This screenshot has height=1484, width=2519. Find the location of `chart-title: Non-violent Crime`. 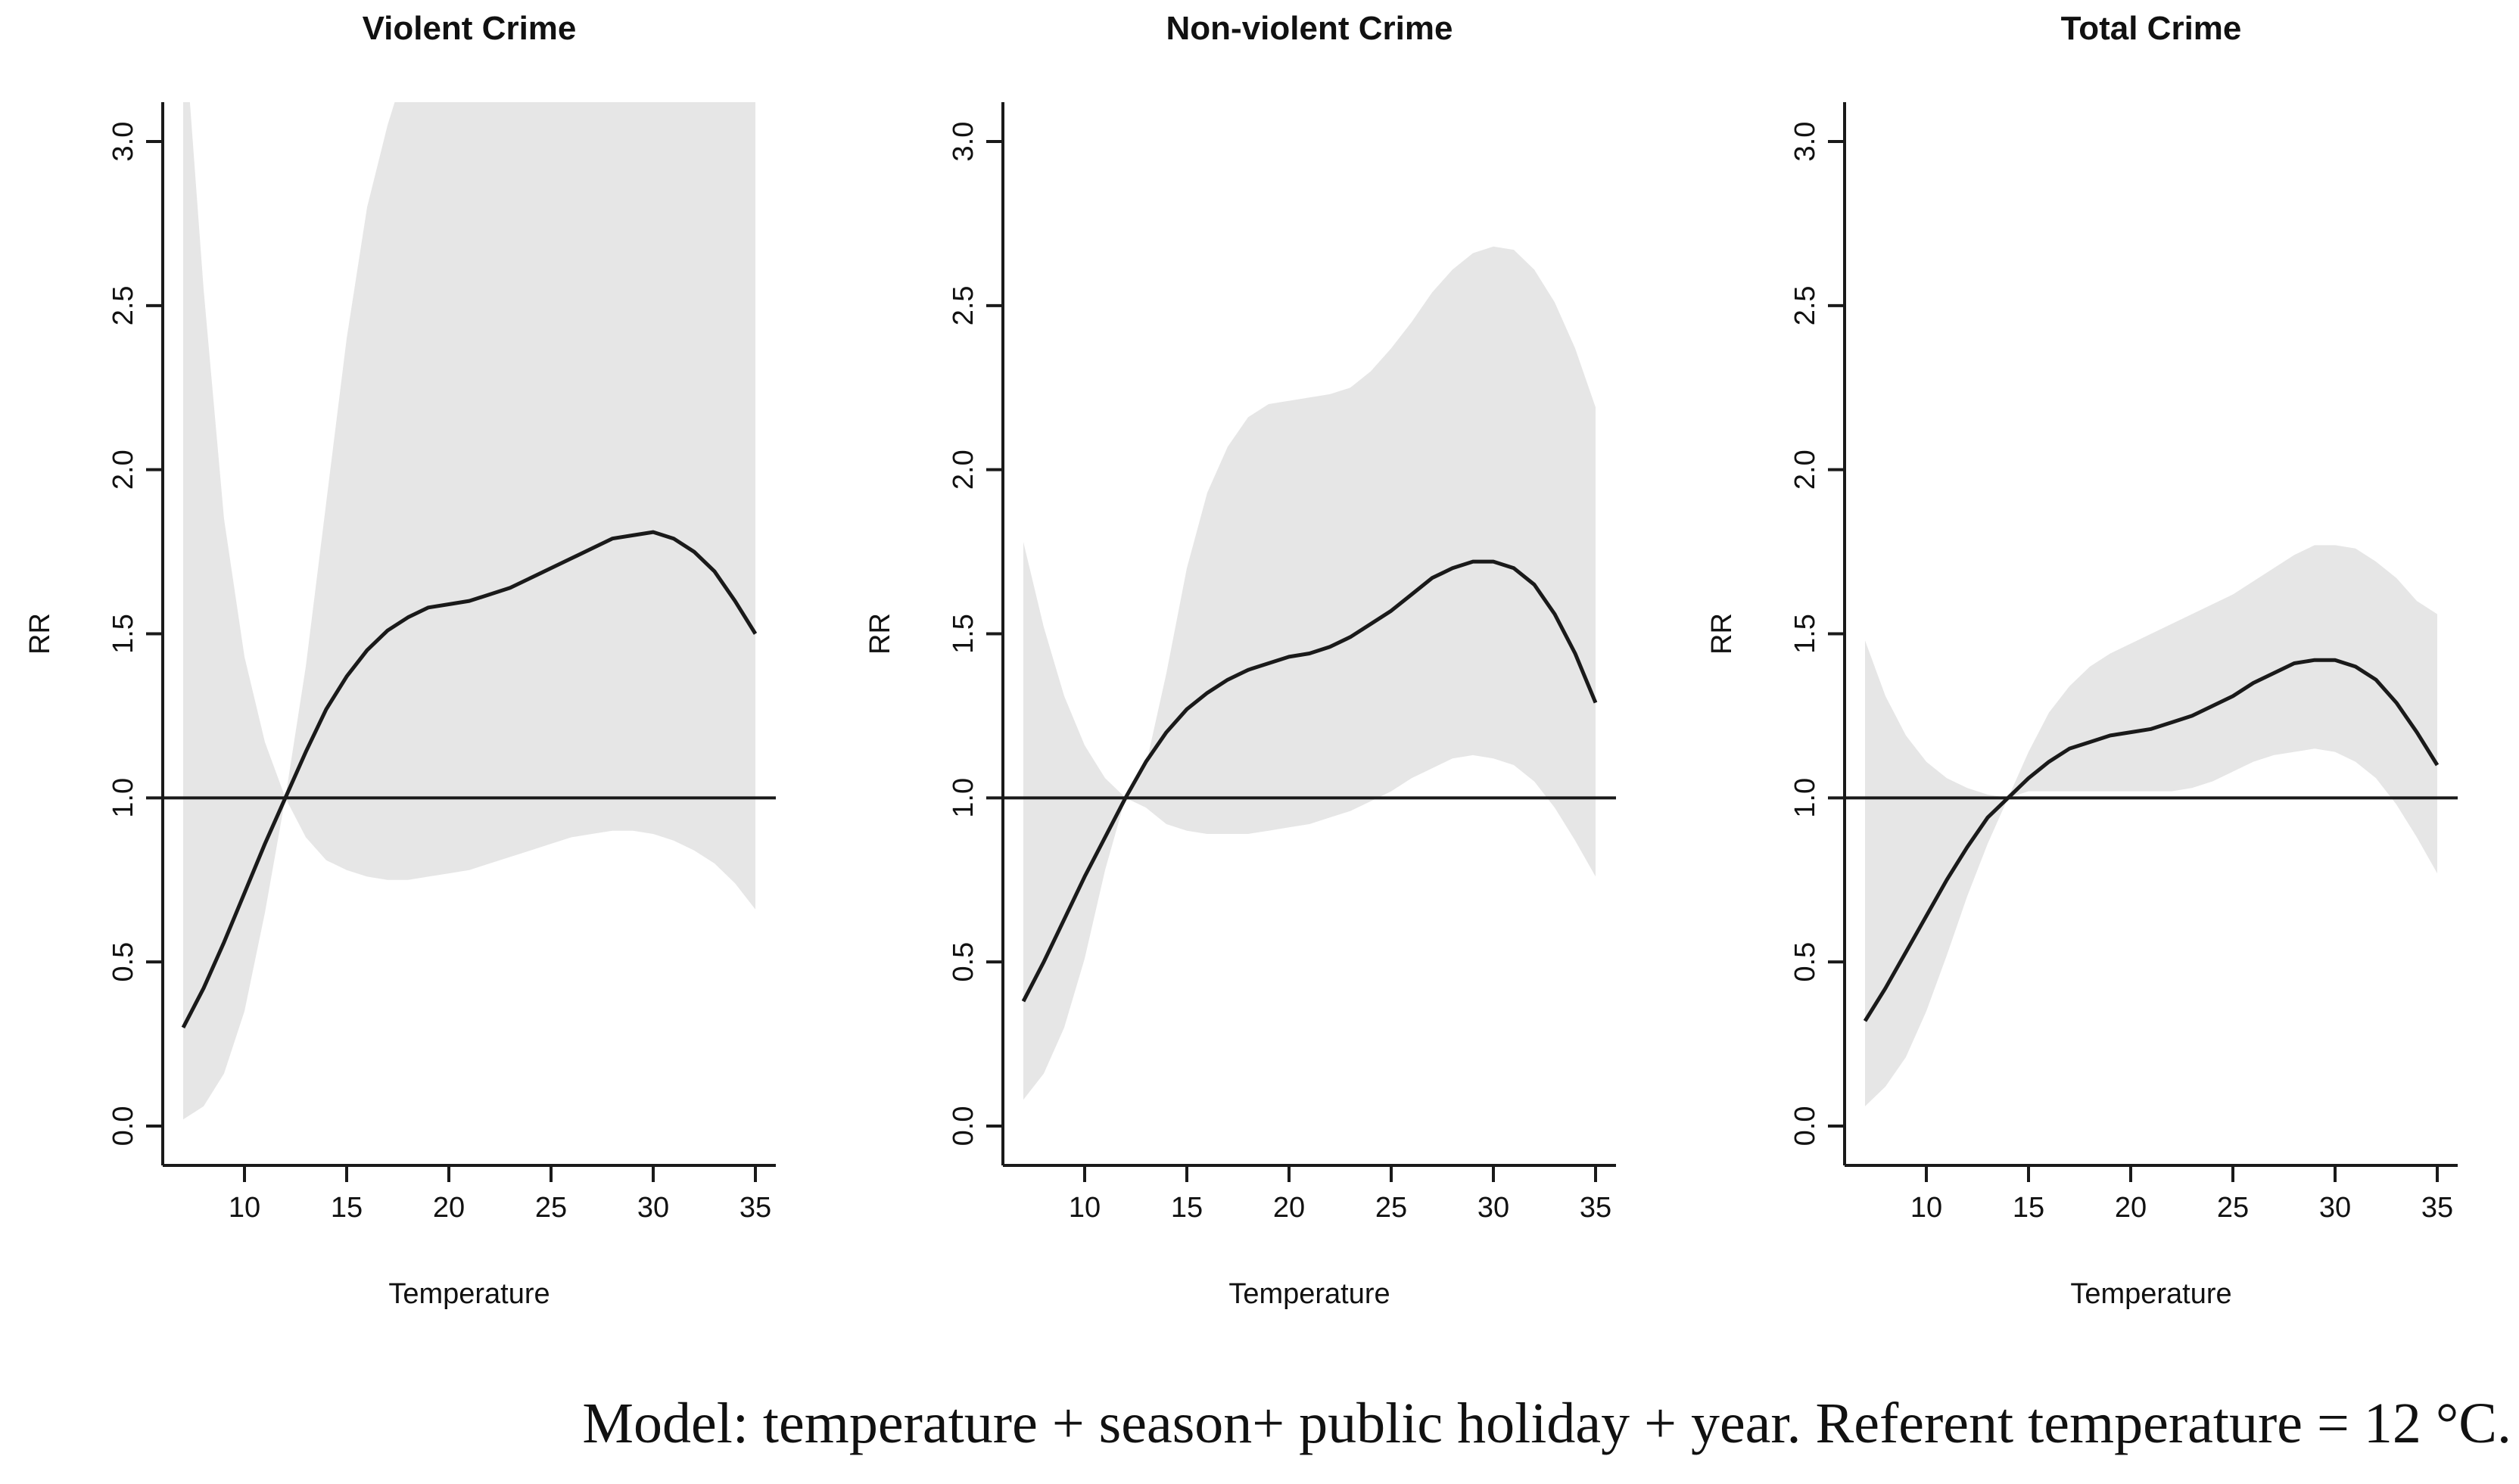

chart-title: Non-violent Crime is located at coordinates (1310, 28).